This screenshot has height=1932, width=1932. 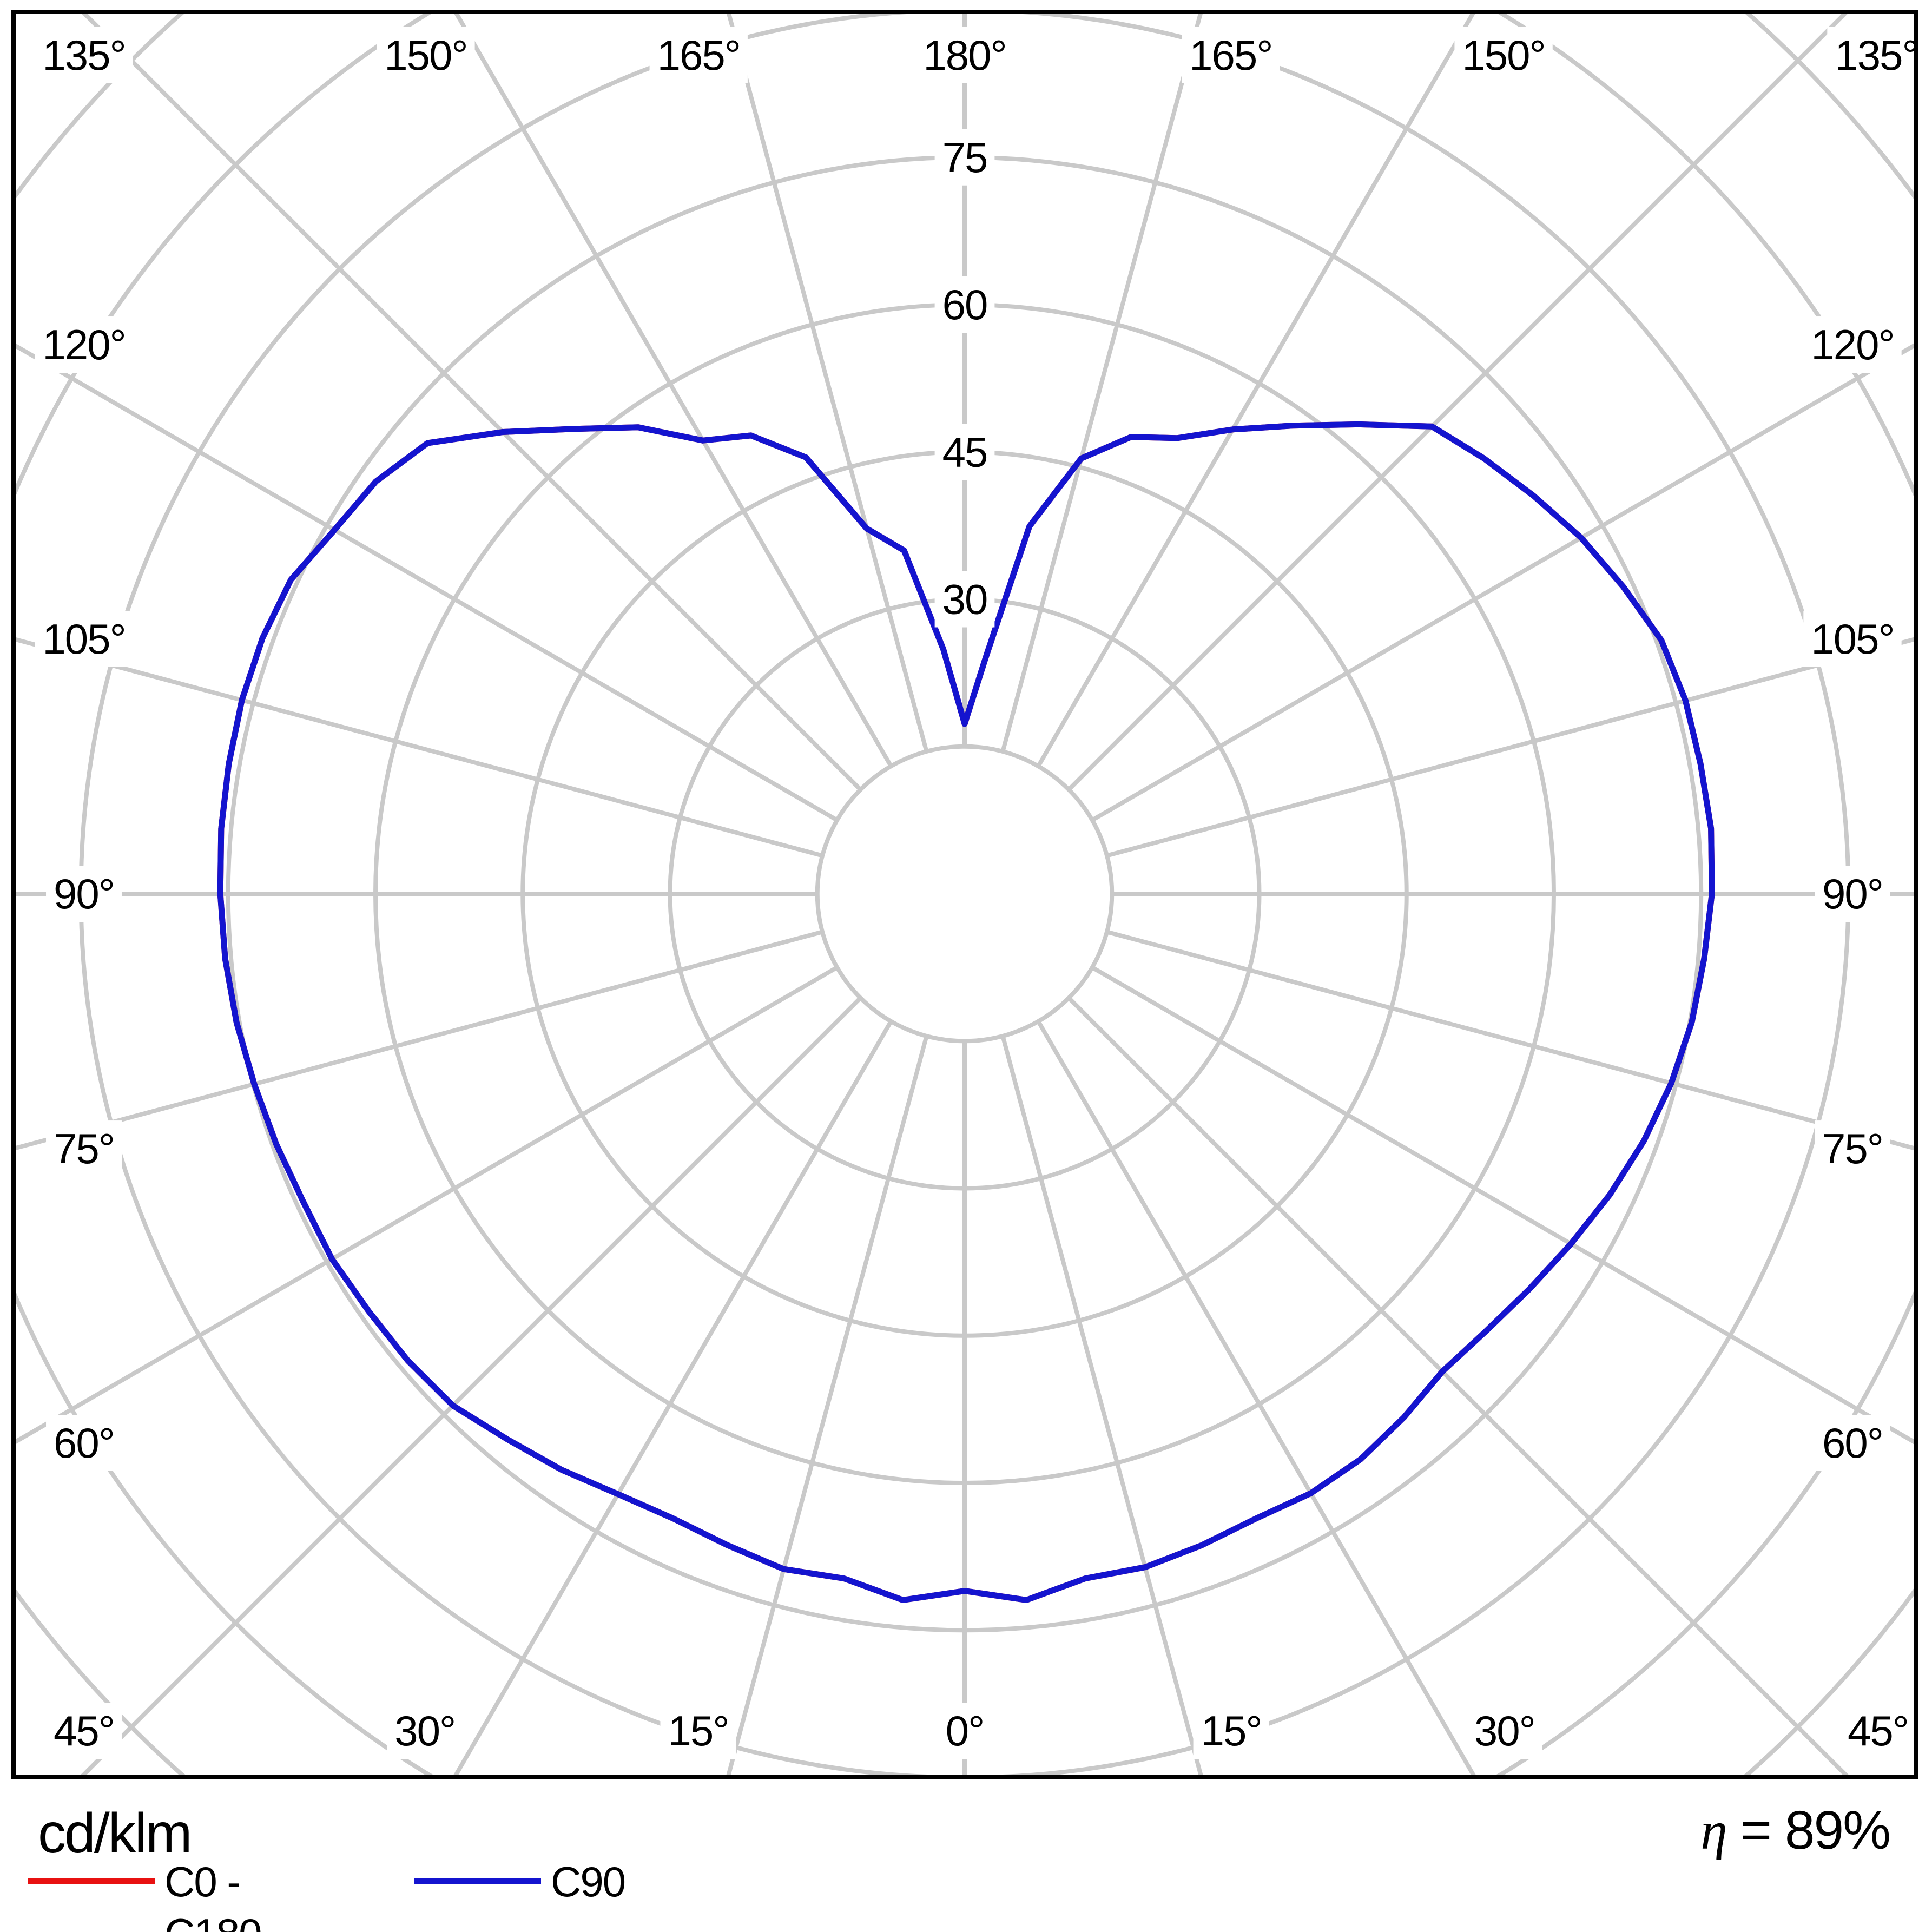 I want to click on efficiency-value: η = 89%, so click(x=1795, y=1830).